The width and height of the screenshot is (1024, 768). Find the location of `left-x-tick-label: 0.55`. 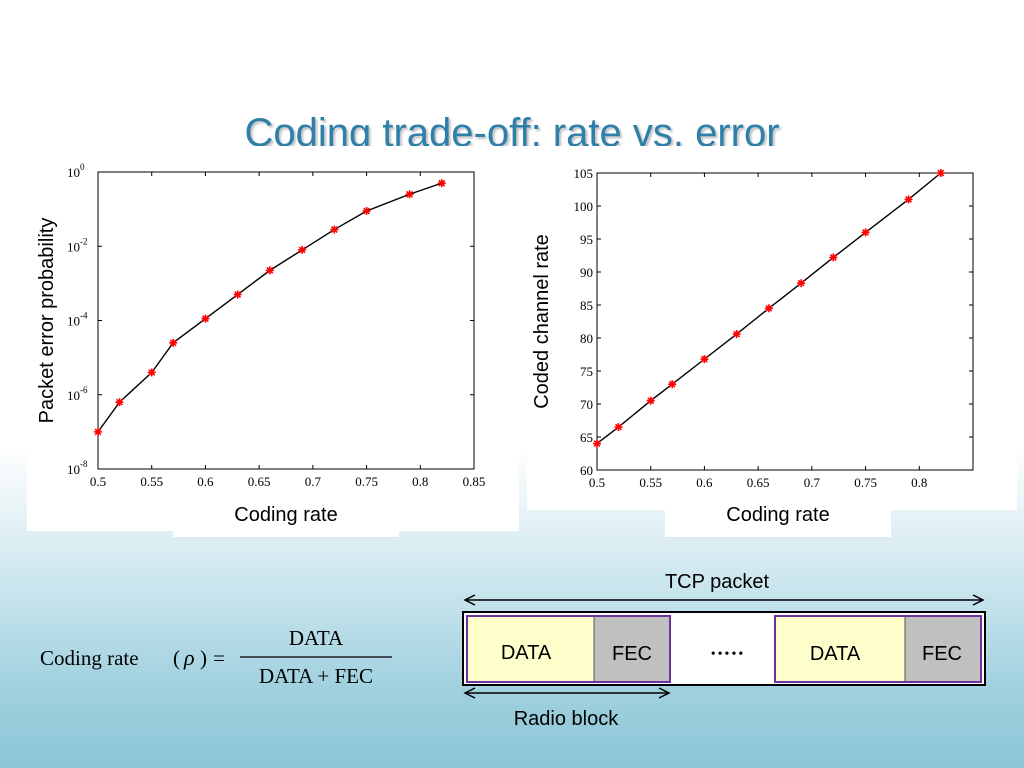

left-x-tick-label: 0.55 is located at coordinates (151, 481).